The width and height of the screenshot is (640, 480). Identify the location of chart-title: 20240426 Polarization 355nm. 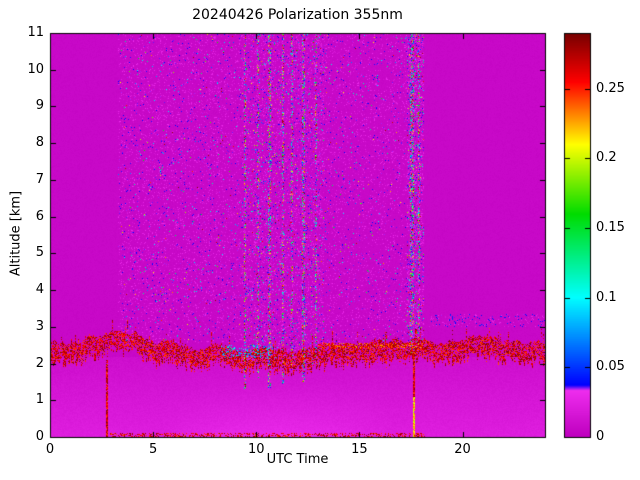
(297, 15).